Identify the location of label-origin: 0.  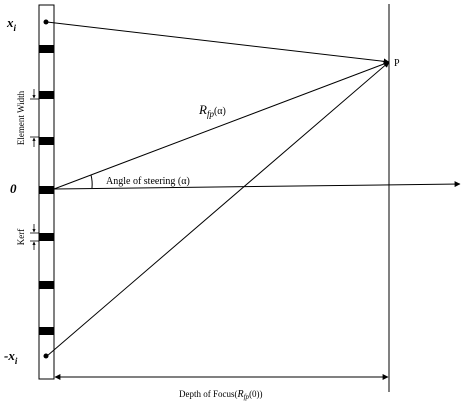
(13, 188).